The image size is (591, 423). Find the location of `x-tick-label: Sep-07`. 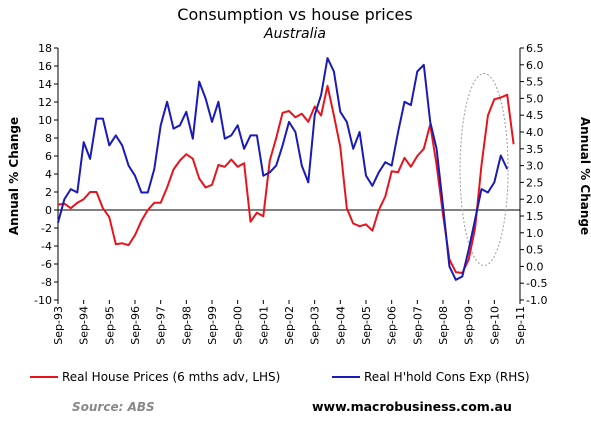

x-tick-label: Sep-07 is located at coordinates (417, 325).